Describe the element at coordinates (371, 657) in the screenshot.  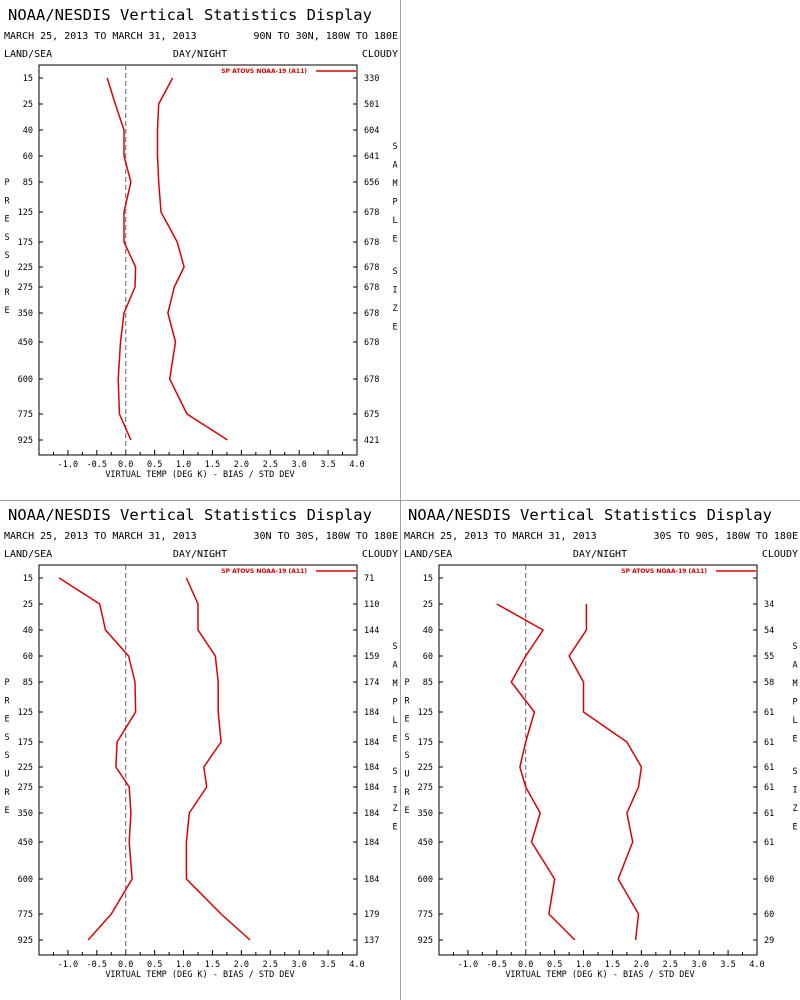
I see `sample-size-label: 159` at that location.